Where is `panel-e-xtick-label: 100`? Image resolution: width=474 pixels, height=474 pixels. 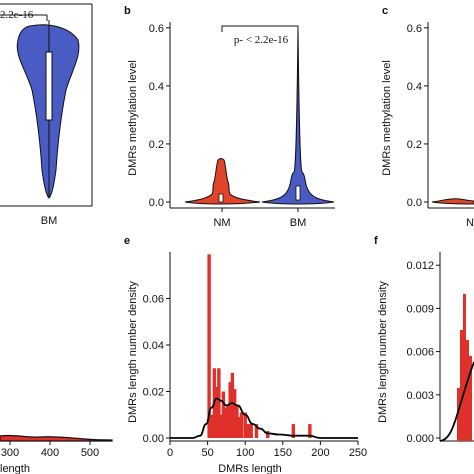
panel-e-xtick-label: 100 is located at coordinates (245, 453).